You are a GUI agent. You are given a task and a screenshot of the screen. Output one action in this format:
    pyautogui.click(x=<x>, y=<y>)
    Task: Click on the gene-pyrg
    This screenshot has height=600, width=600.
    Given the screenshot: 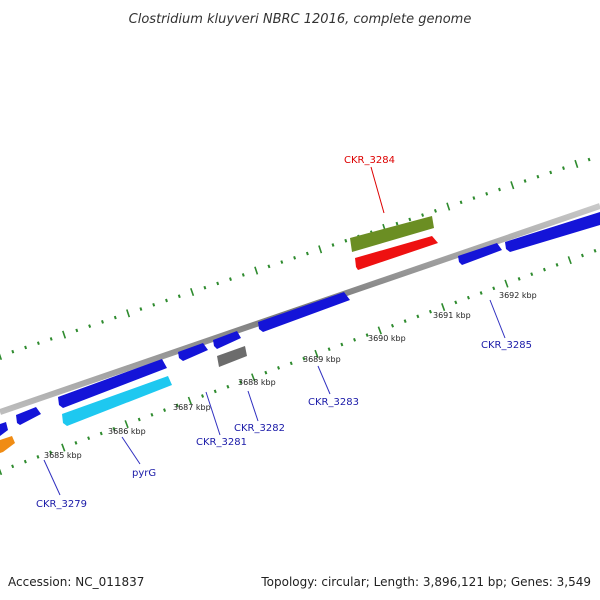 What is the action you would take?
    pyautogui.click(x=117, y=401)
    